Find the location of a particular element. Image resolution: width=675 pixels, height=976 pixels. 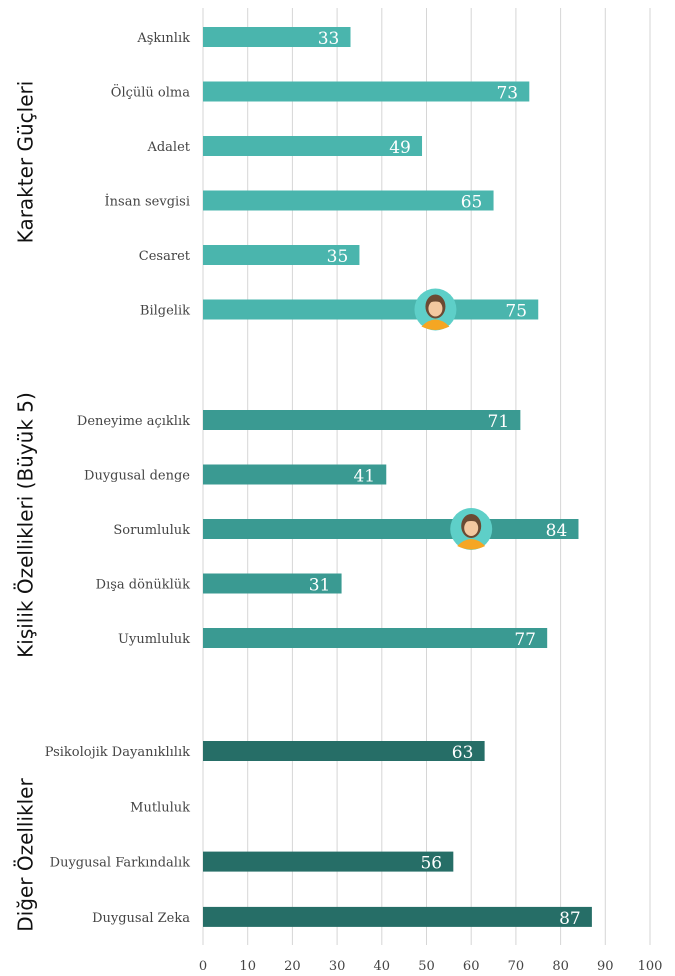

data-label: 65 is located at coordinates (472, 203).